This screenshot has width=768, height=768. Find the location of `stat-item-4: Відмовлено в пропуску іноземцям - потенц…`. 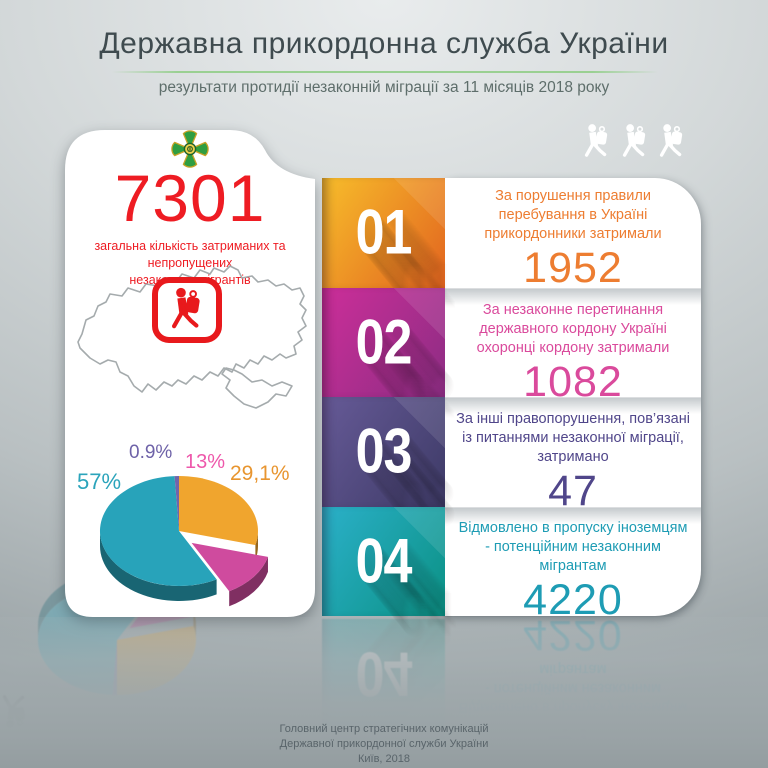

stat-item-4: Відмовлено в пропуску іноземцям - потенц… is located at coordinates (573, 567).